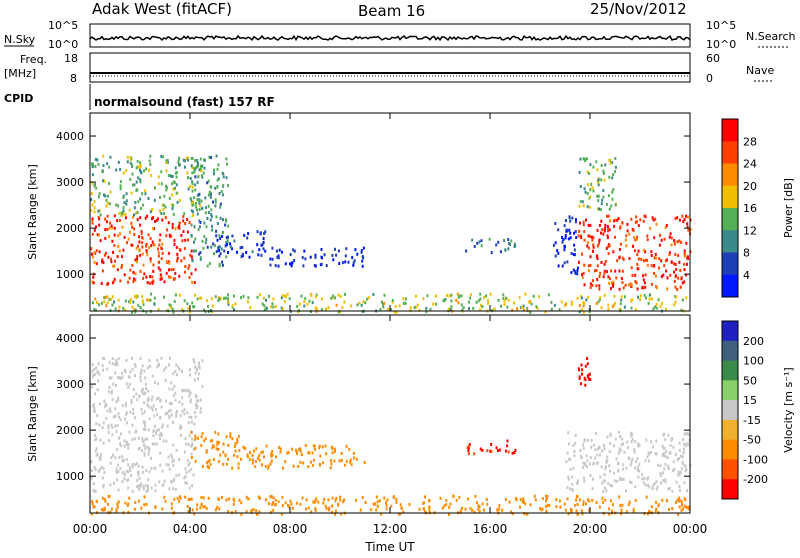 This screenshot has height=558, width=800. I want to click on power-colorbar-swatch, so click(730, 152).